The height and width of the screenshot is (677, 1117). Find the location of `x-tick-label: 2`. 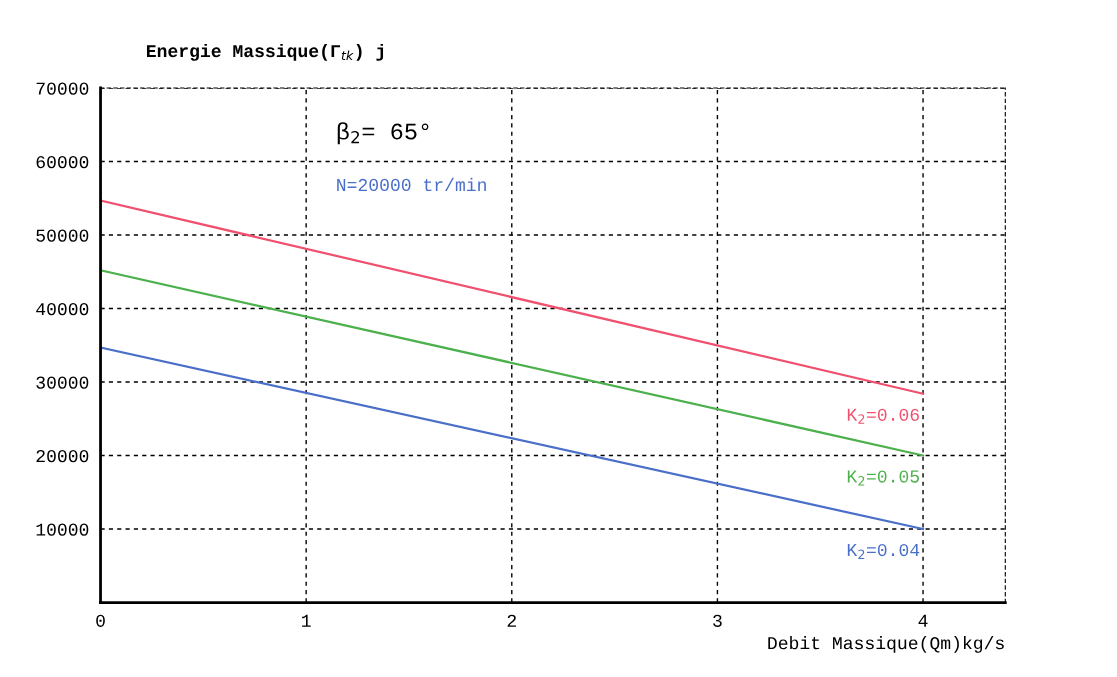

x-tick-label: 2 is located at coordinates (511, 620).